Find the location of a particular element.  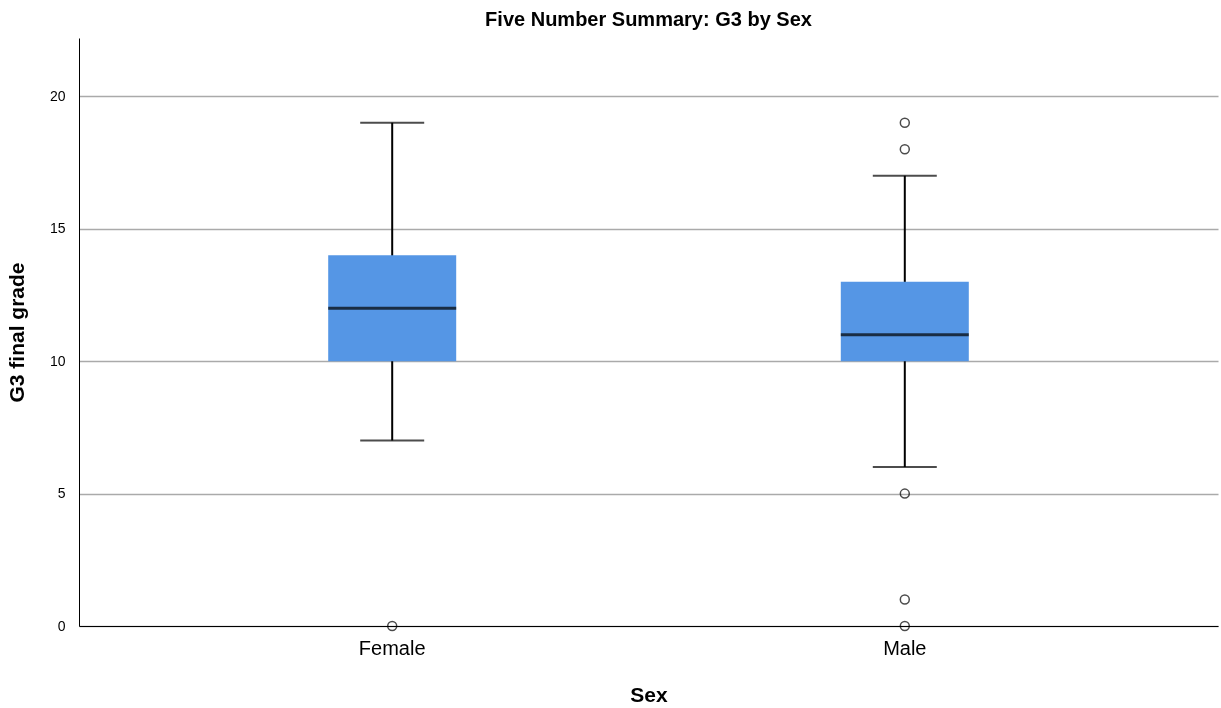

y-tick-label: 20 is located at coordinates (57, 95).